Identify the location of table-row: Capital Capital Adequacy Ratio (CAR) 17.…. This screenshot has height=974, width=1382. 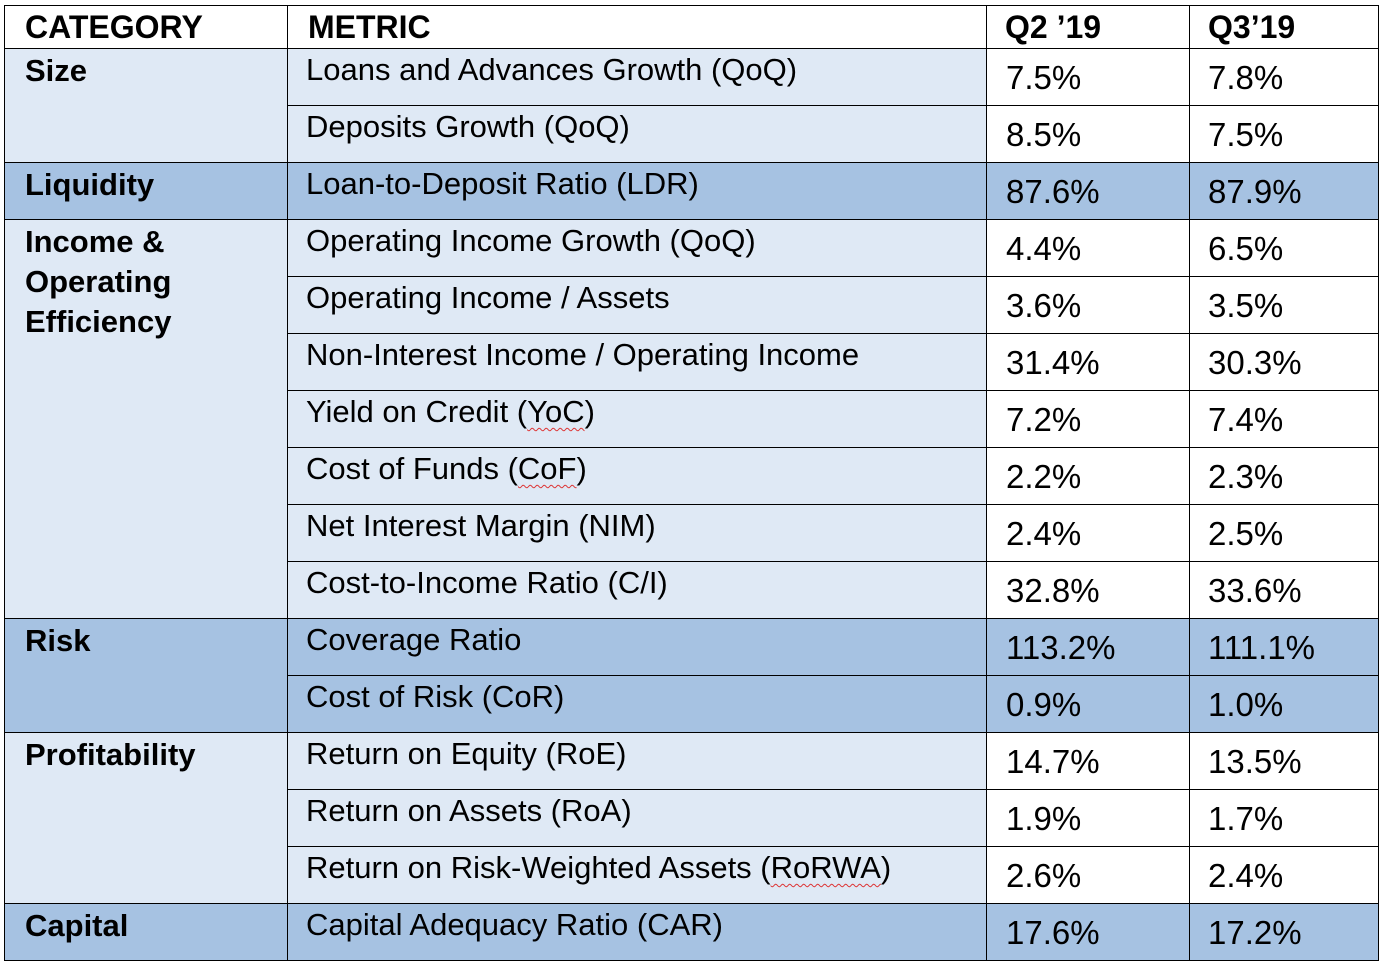
(691, 932).